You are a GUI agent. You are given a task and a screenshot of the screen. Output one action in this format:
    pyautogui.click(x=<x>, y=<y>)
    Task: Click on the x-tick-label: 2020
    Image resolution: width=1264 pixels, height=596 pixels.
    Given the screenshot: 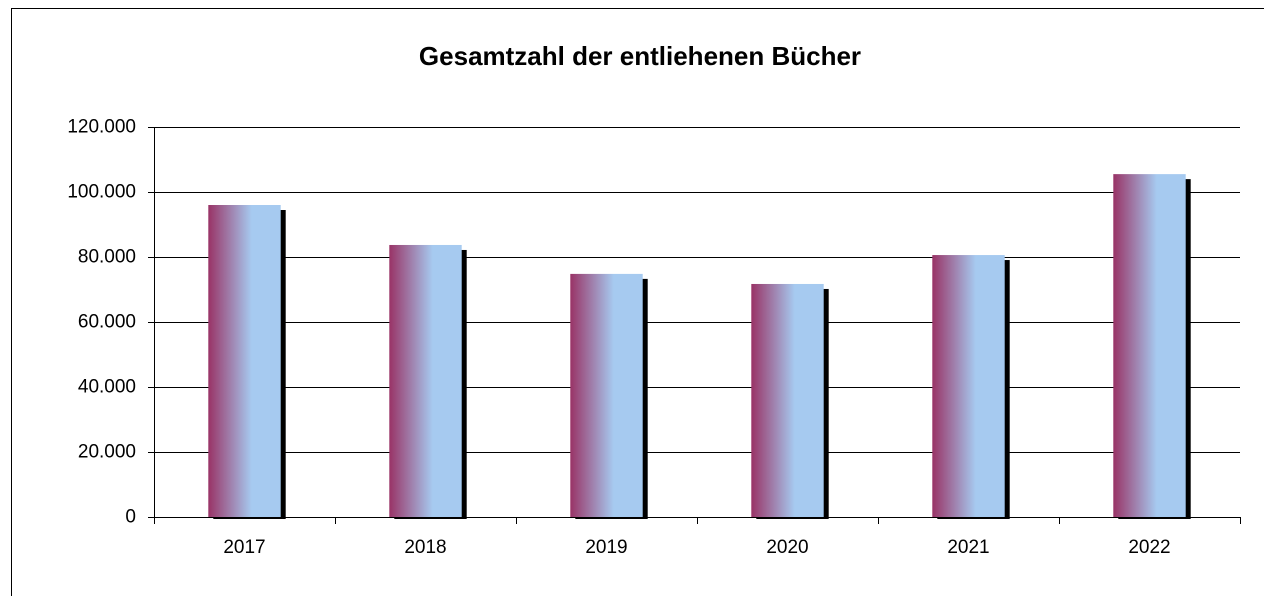 What is the action you would take?
    pyautogui.click(x=787, y=547)
    